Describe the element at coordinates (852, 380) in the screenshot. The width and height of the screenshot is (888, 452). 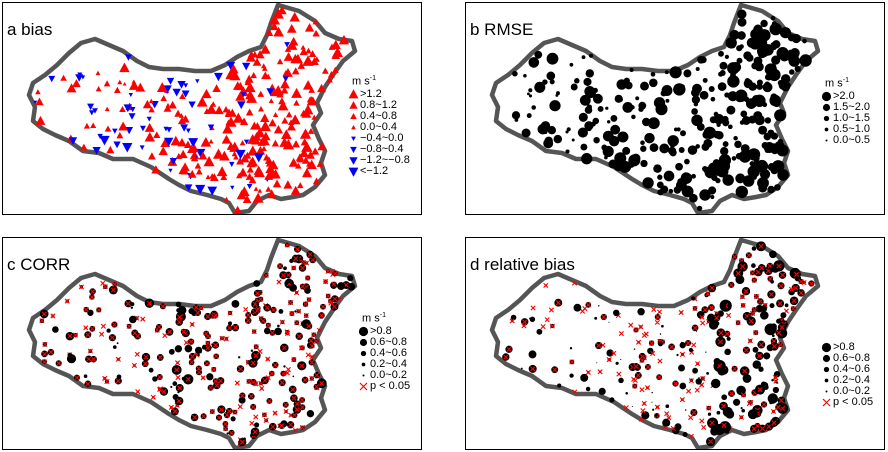
I see `legend-label: 0.2~0.4` at that location.